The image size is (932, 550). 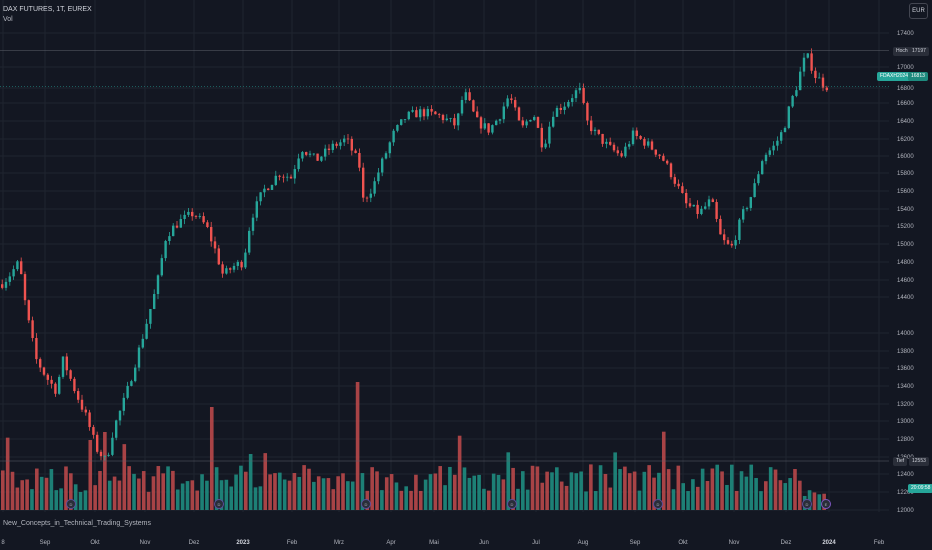 What do you see at coordinates (905, 89) in the screenshot?
I see `price-tick-label: 16800` at bounding box center [905, 89].